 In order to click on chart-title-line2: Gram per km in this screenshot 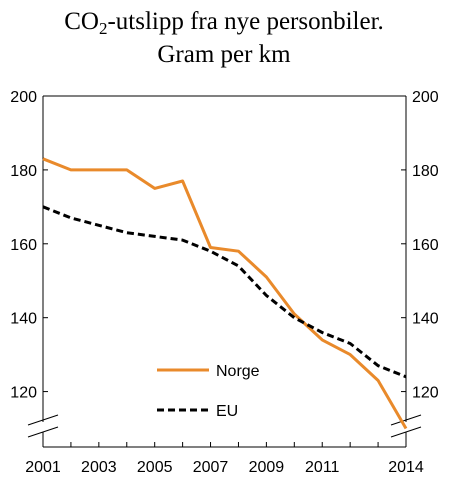, I will do `click(224, 54)`.